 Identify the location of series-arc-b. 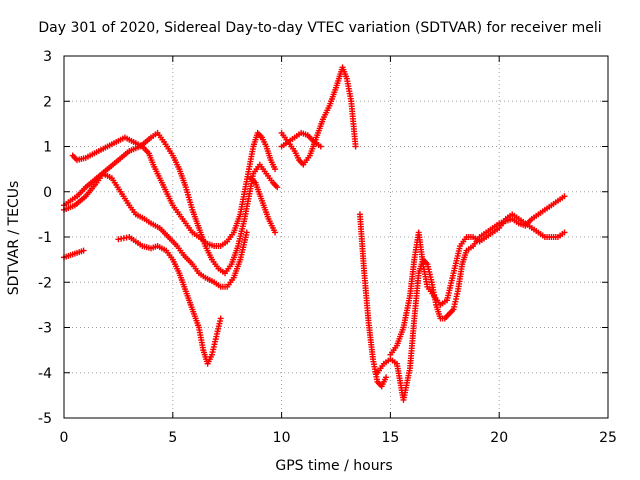
(171, 203).